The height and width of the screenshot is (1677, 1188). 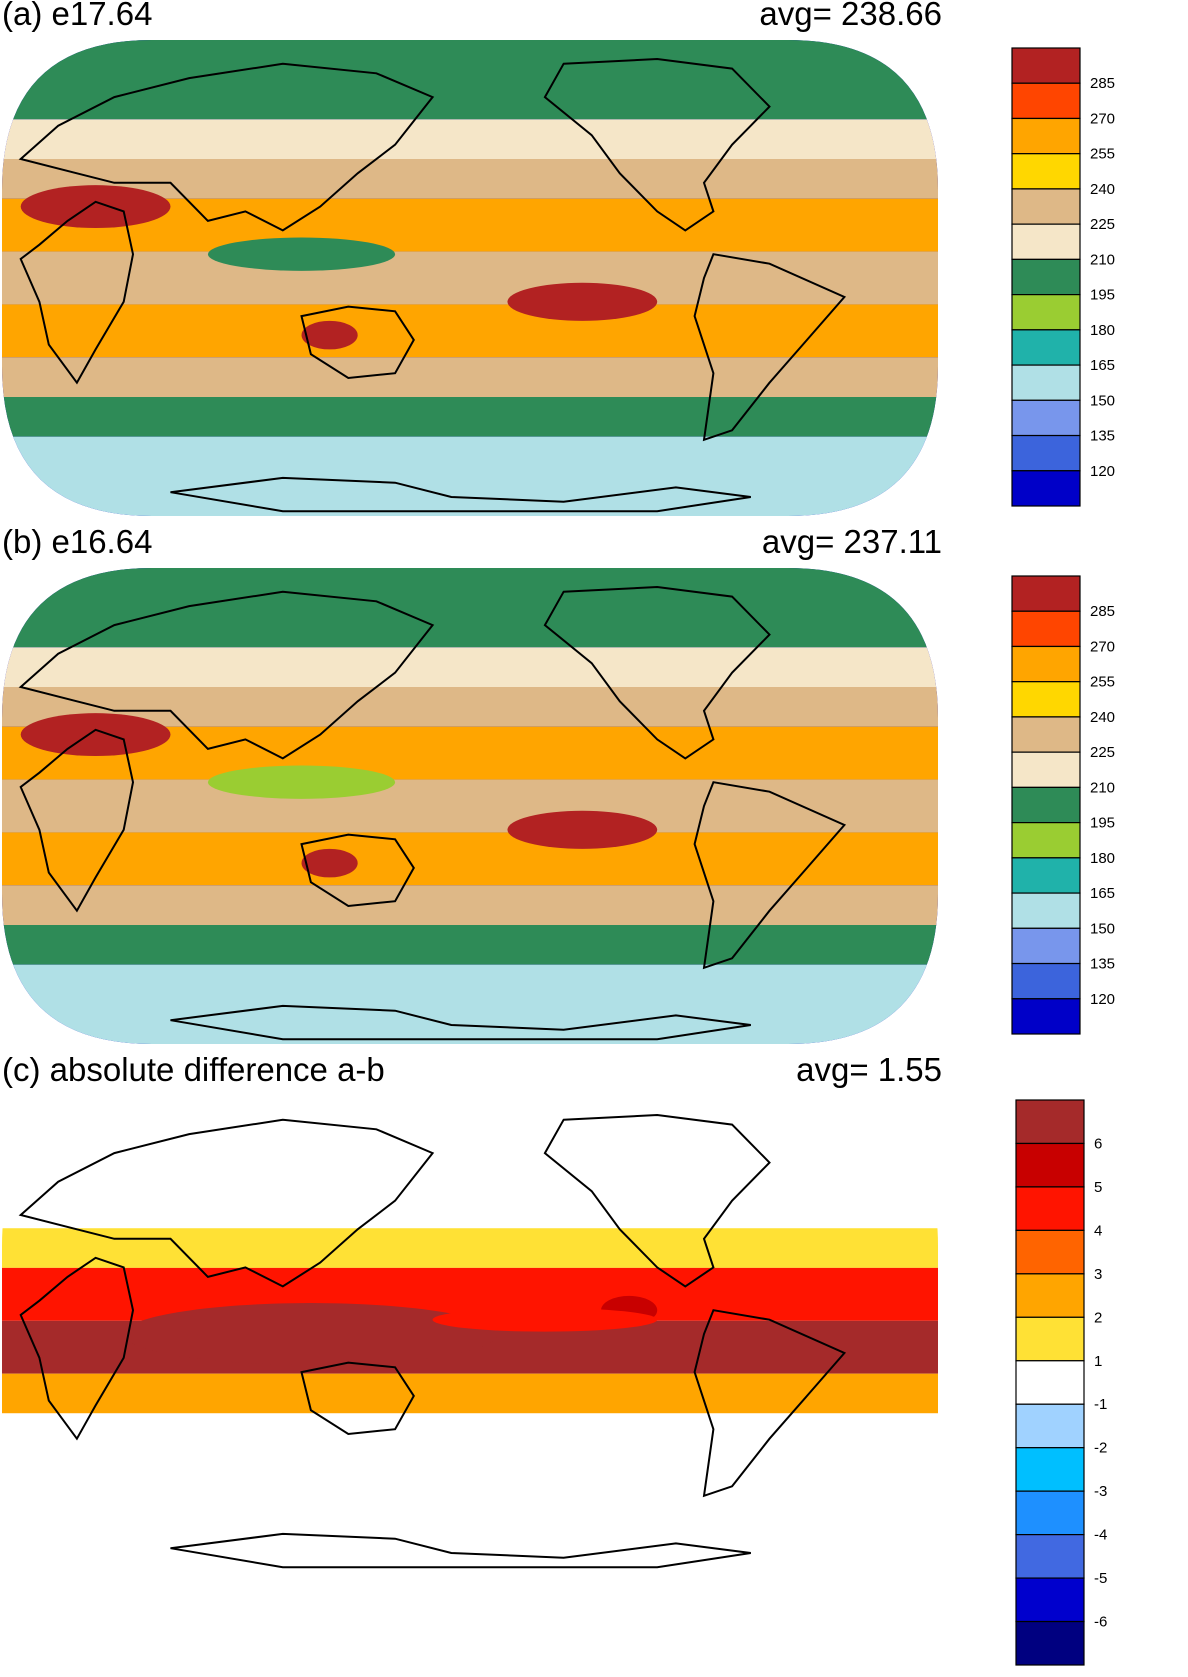 What do you see at coordinates (1098, 1274) in the screenshot?
I see `colorbar-tick-label: 3` at bounding box center [1098, 1274].